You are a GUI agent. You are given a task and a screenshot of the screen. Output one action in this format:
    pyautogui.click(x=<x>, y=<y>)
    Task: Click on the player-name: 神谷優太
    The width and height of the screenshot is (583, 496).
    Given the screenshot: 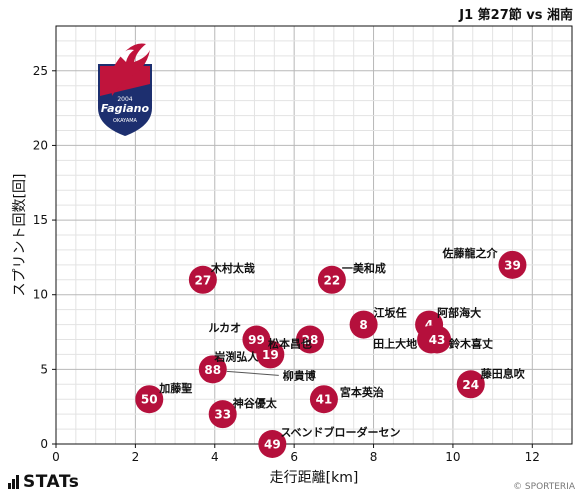 What is the action you would take?
    pyautogui.click(x=255, y=403)
    